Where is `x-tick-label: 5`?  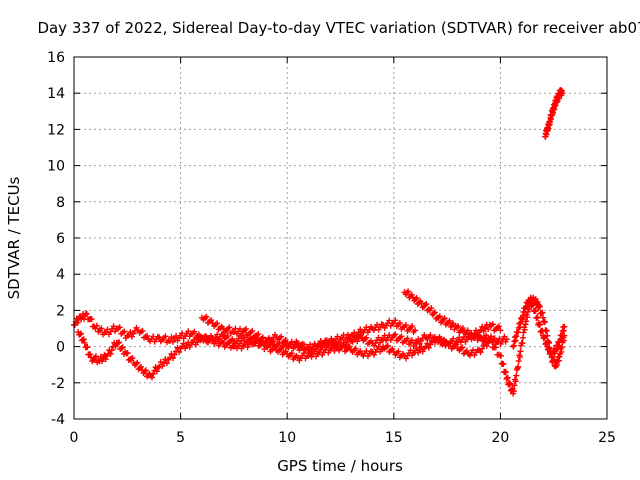 x-tick-label: 5 is located at coordinates (180, 438).